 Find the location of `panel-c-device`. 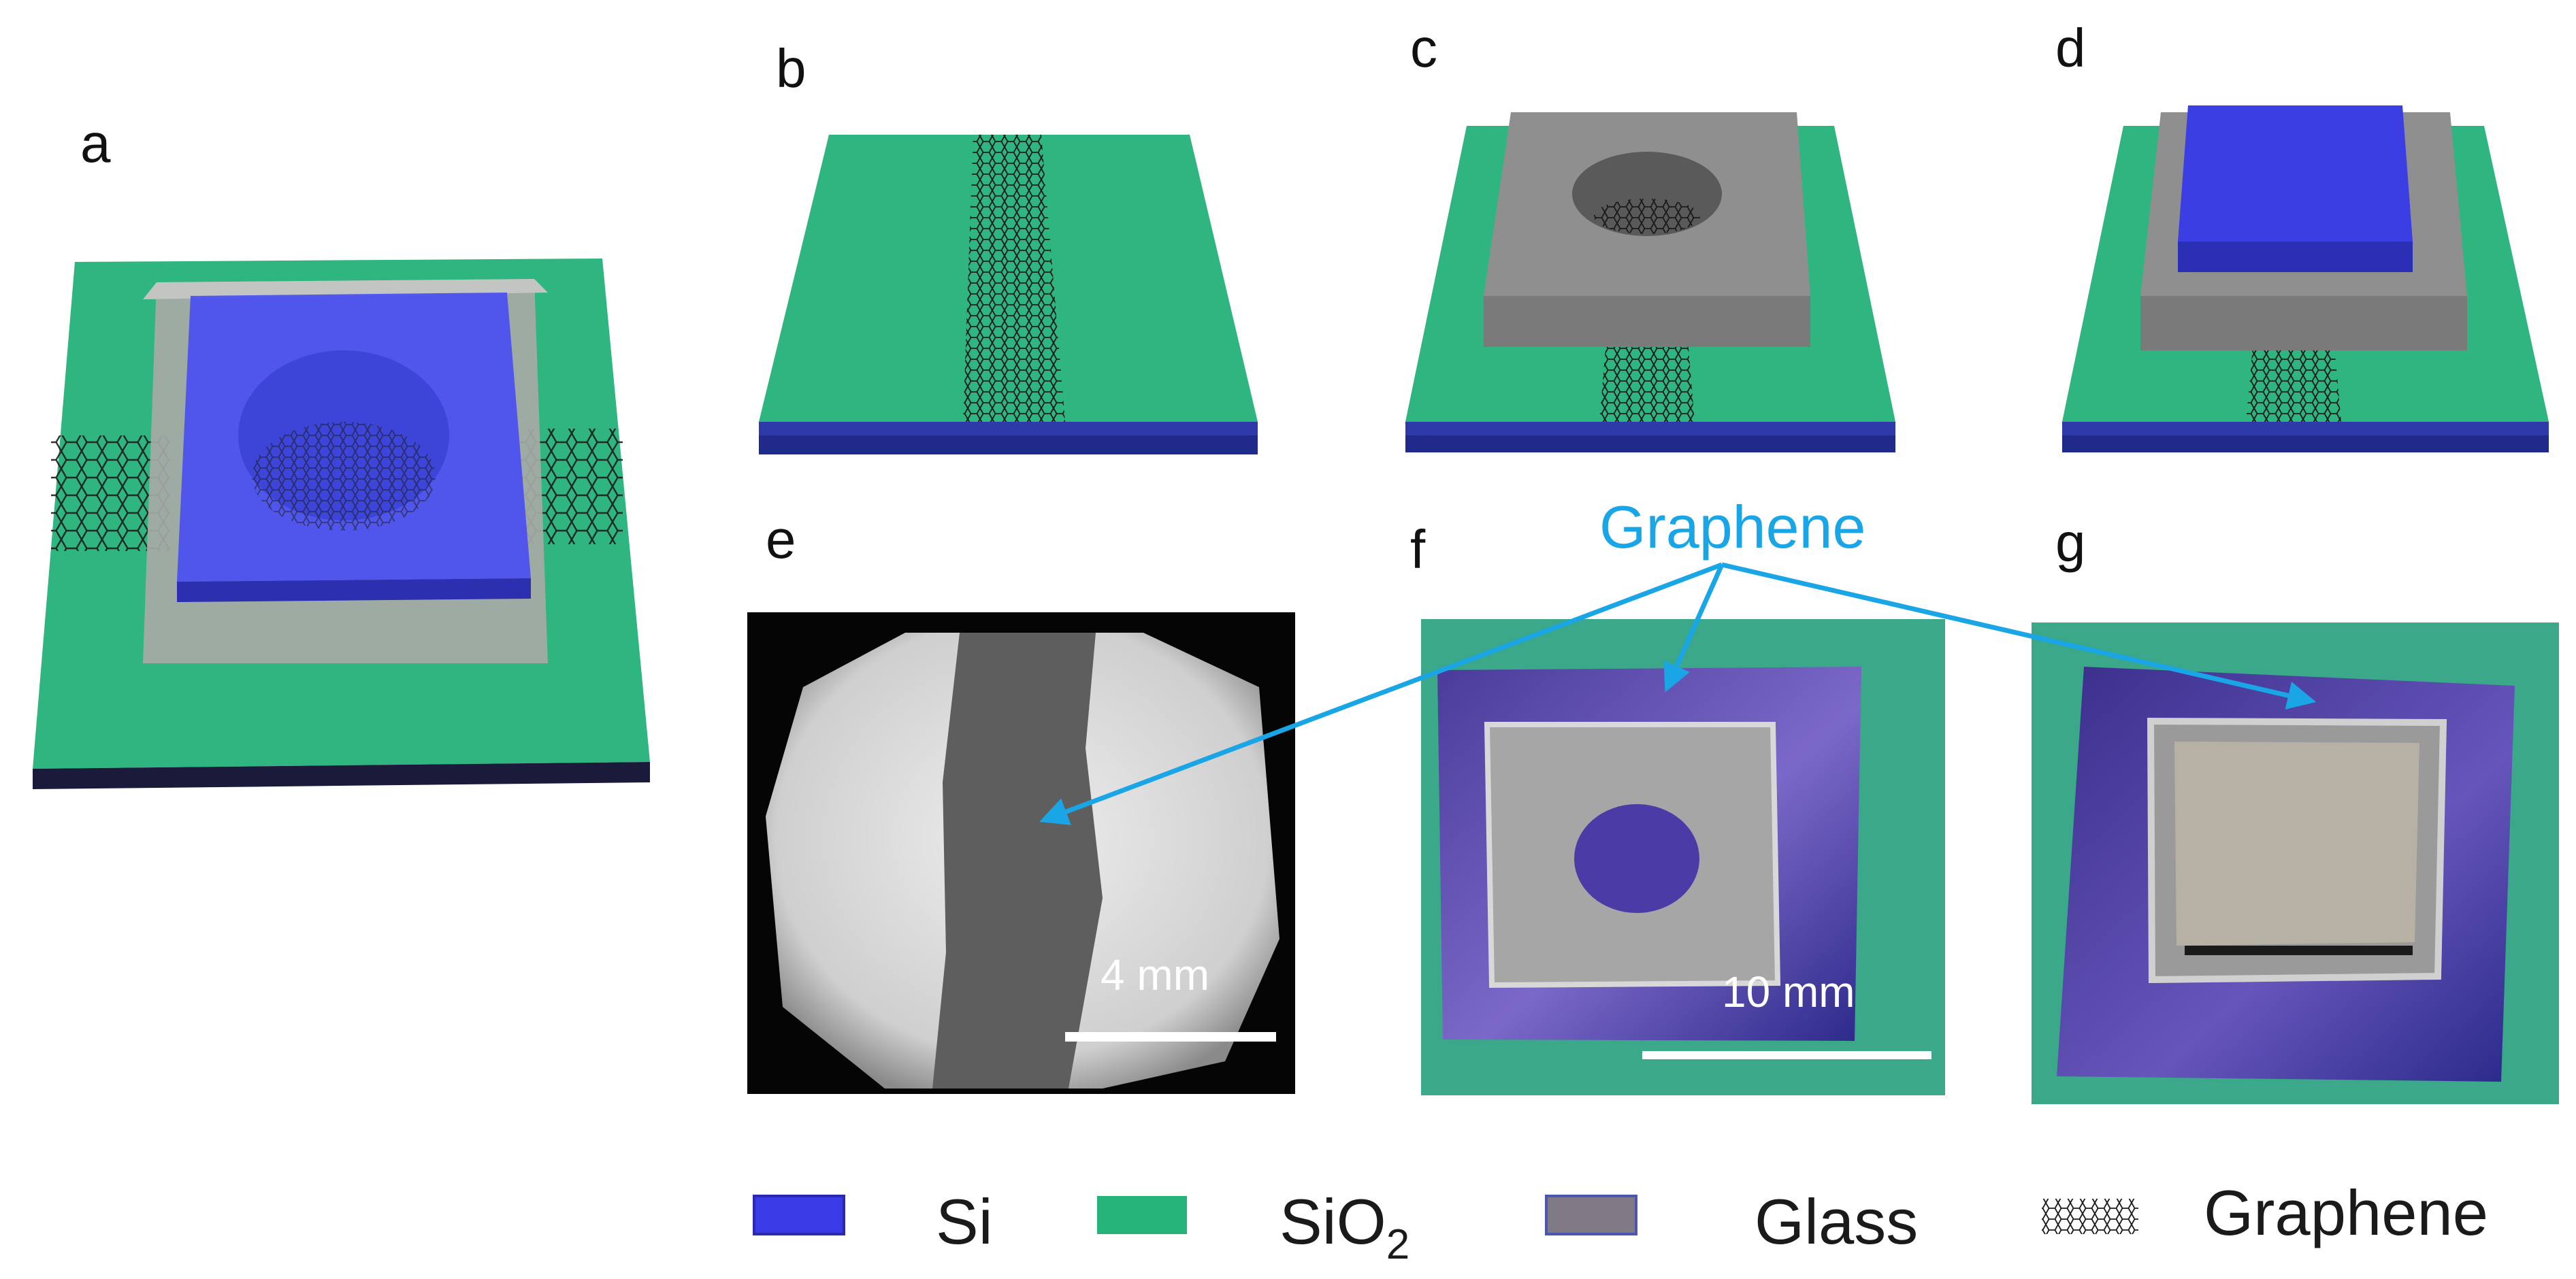

panel-c-device is located at coordinates (1650, 282).